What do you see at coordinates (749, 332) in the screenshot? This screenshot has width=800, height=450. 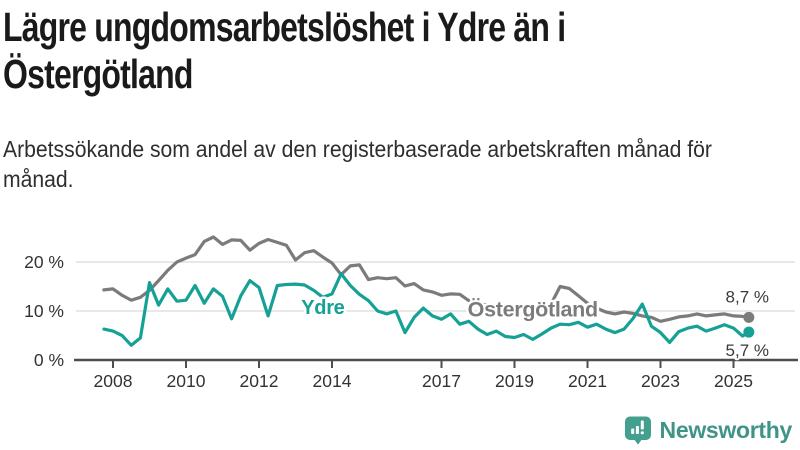 I see `series-end-dot-ydre` at bounding box center [749, 332].